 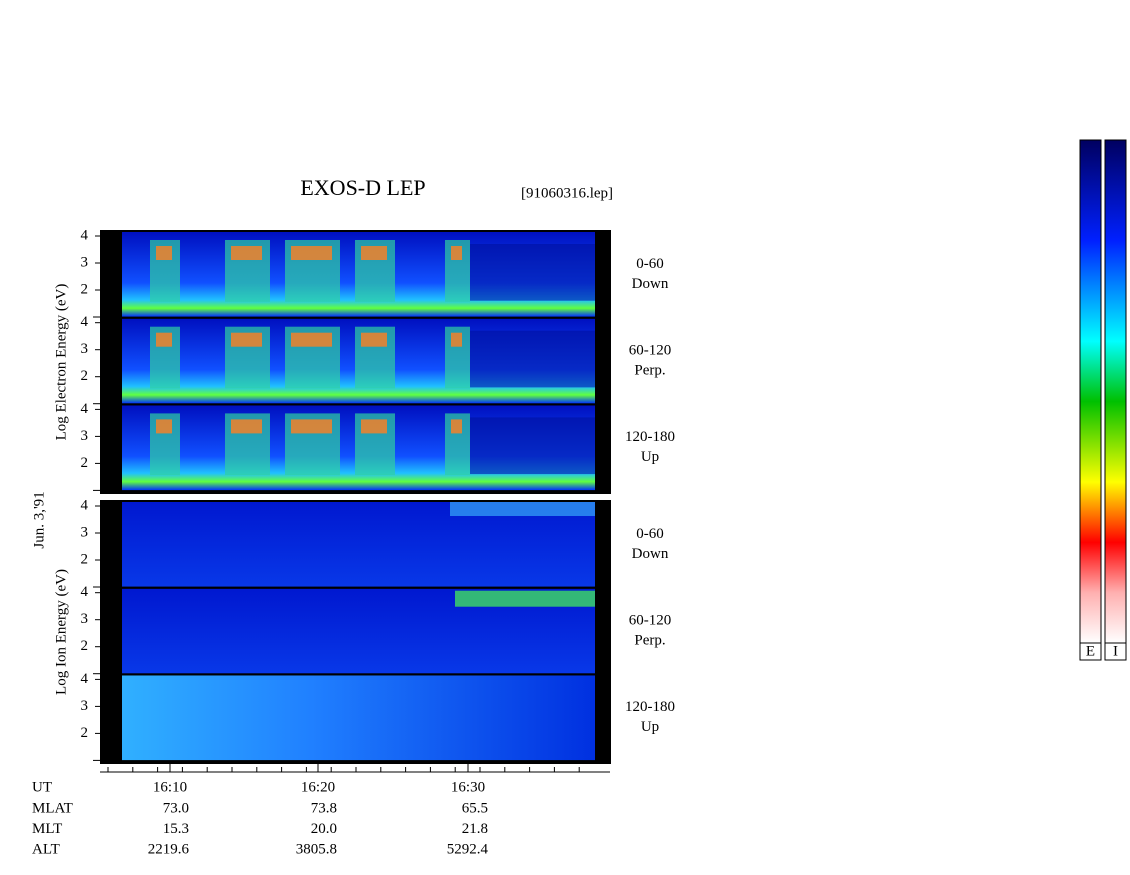 What do you see at coordinates (61, 362) in the screenshot?
I see `y-axis-label: Log Electron Energy (eV)` at bounding box center [61, 362].